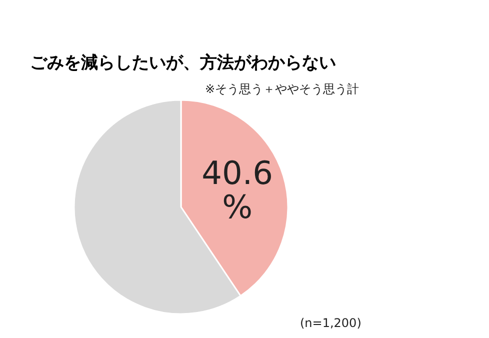 The width and height of the screenshot is (489, 338). I want to click on data-label: 40.6 %, so click(237, 190).